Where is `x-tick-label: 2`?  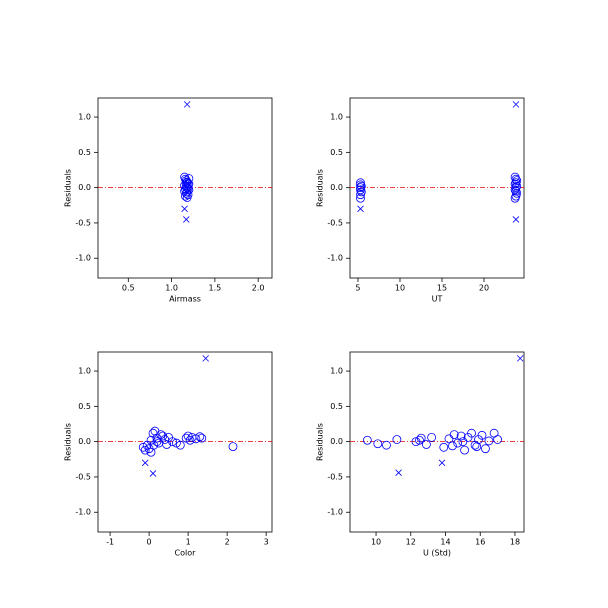 x-tick-label: 2 is located at coordinates (227, 542).